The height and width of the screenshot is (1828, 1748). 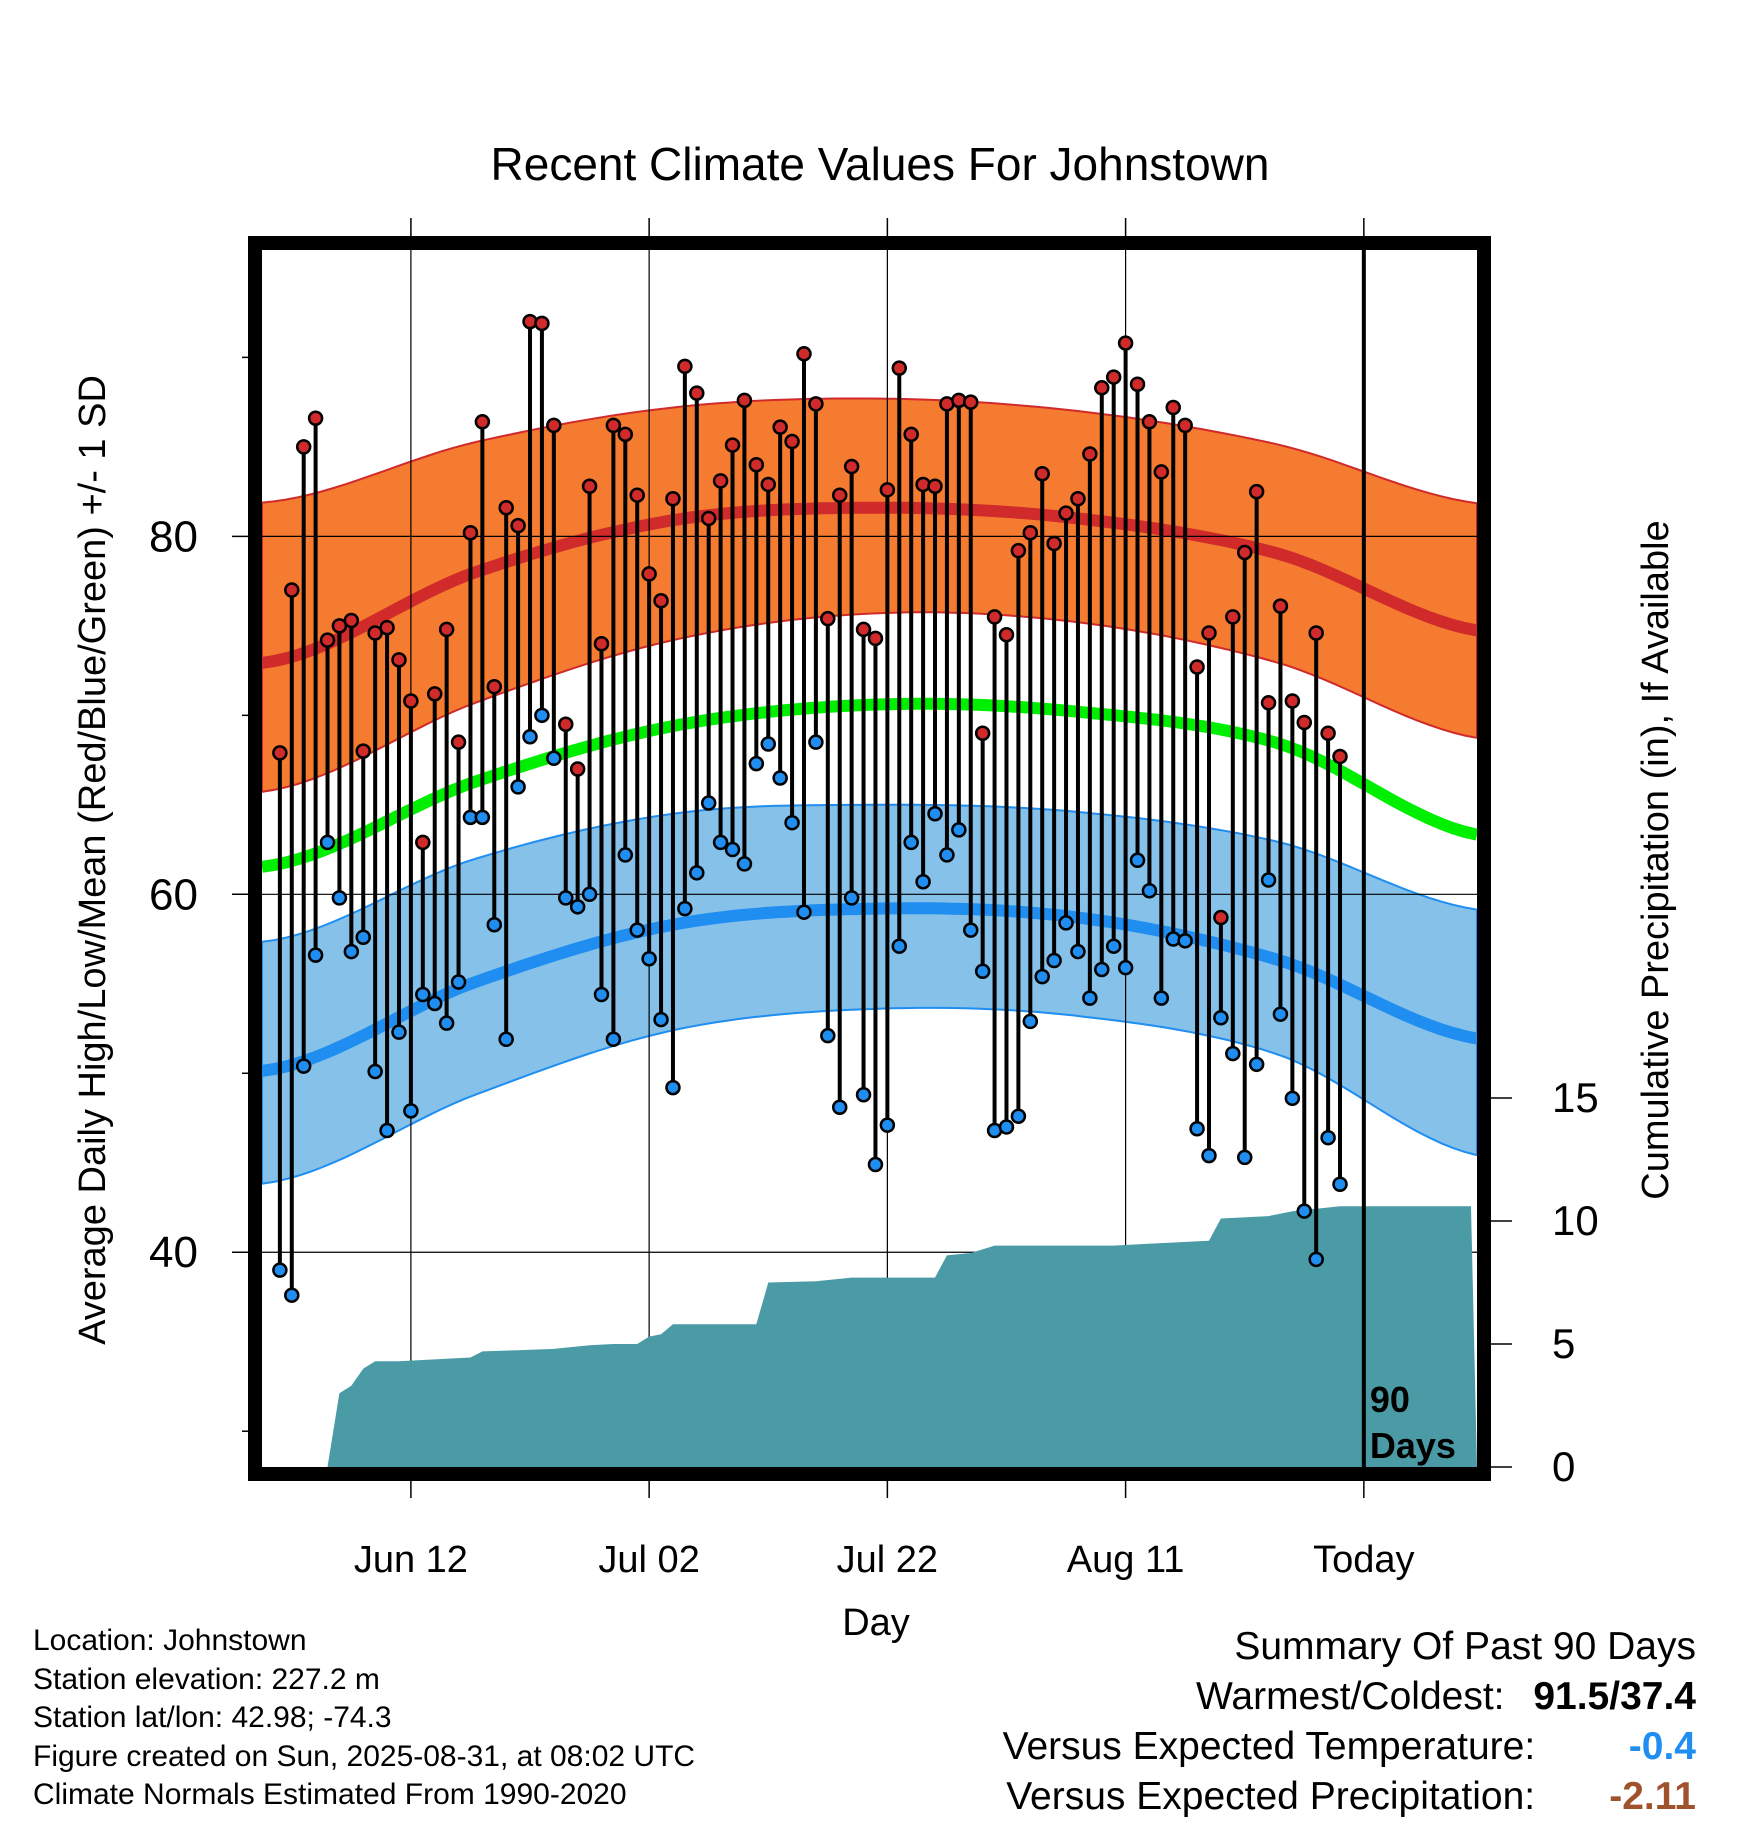 What do you see at coordinates (1614, 1696) in the screenshot?
I see `warmest-coldest-value: 91.5/37.4` at bounding box center [1614, 1696].